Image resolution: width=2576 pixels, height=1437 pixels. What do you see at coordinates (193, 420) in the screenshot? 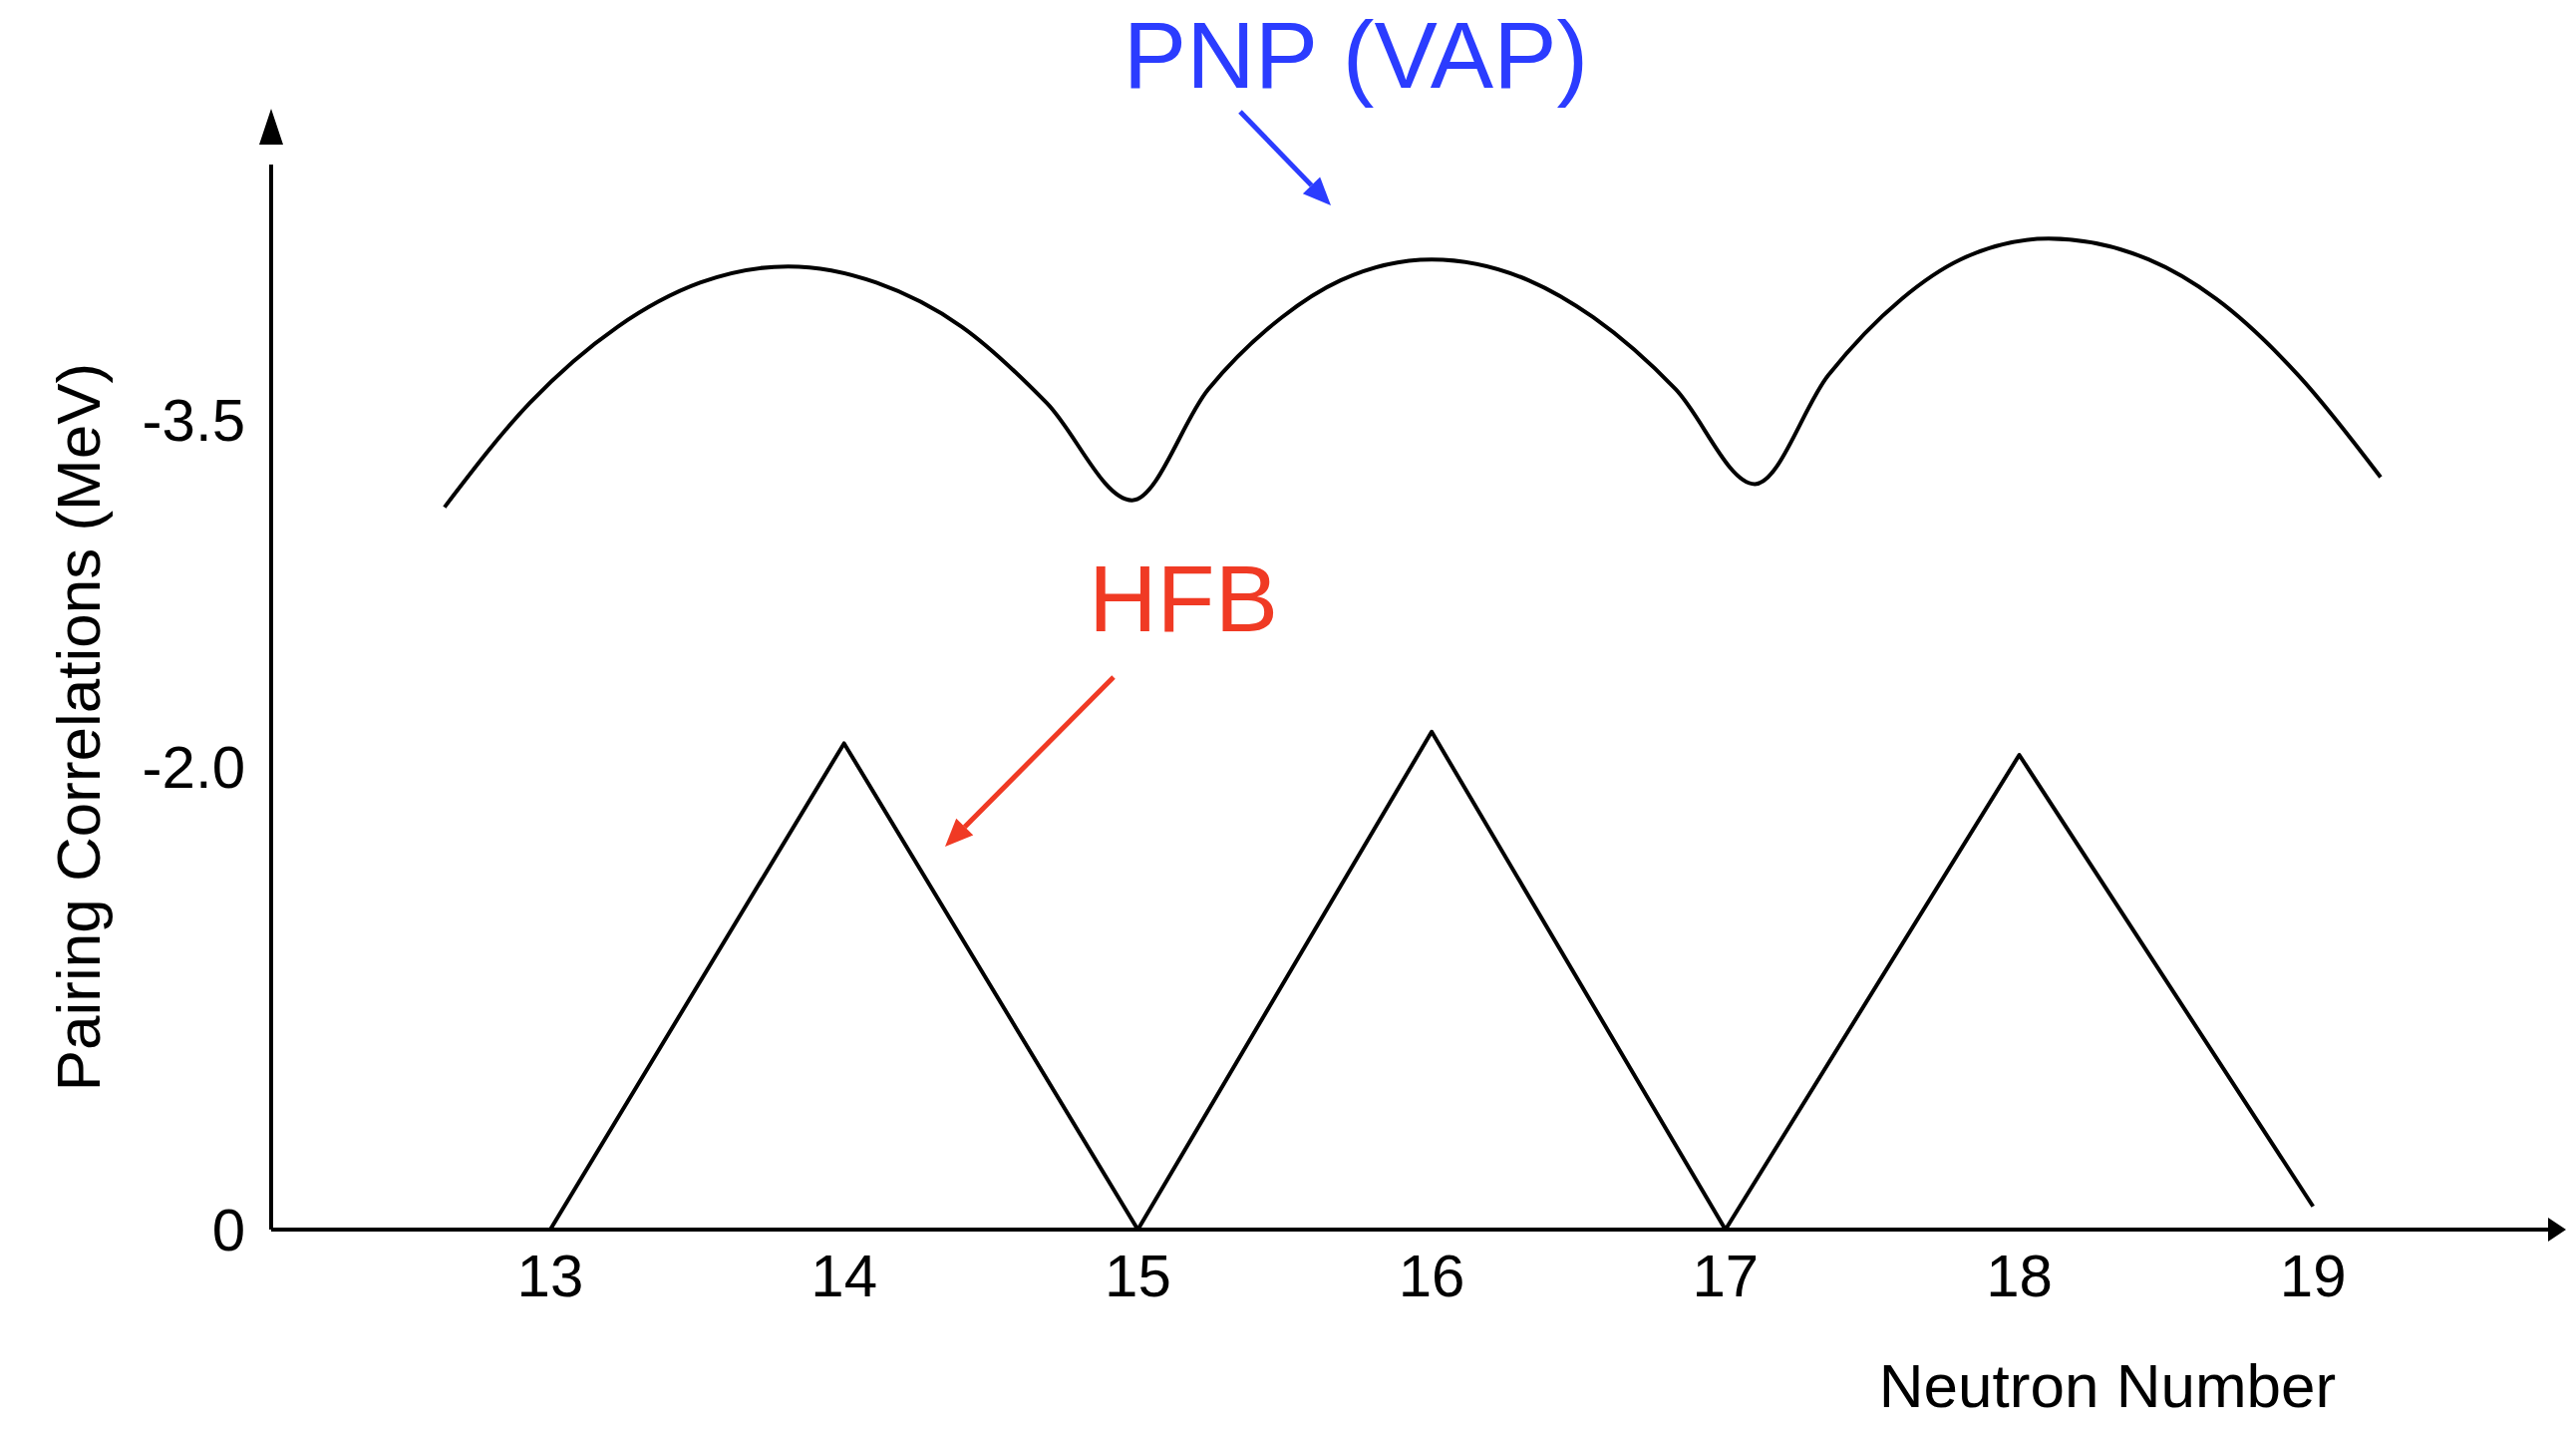
I see `y-tick-label: -3.5` at bounding box center [193, 420].